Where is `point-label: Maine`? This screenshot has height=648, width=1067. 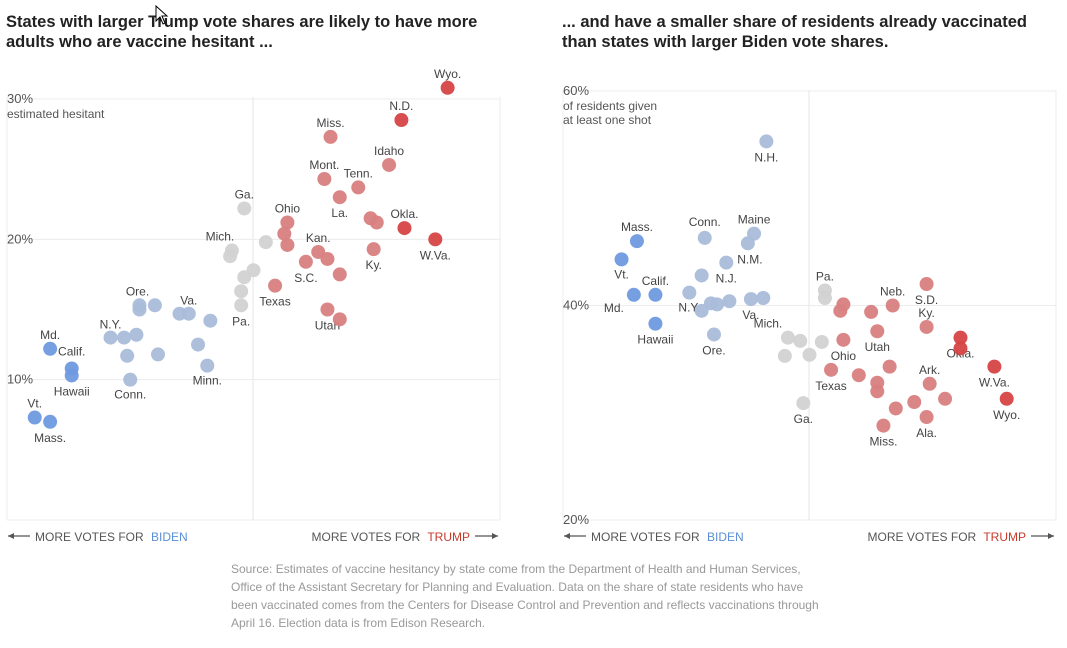 point-label: Maine is located at coordinates (754, 220).